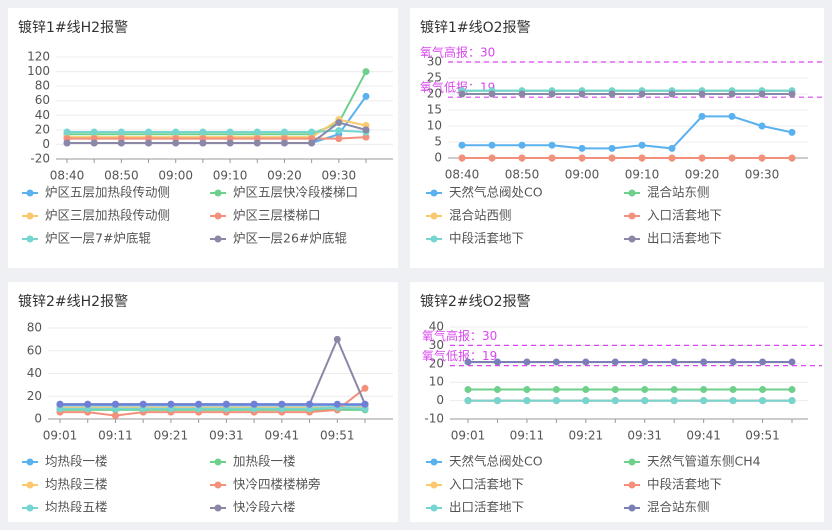 This screenshot has height=530, width=832. Describe the element at coordinates (496, 461) in the screenshot. I see `legend-label: 天然气总阀处CO` at that location.